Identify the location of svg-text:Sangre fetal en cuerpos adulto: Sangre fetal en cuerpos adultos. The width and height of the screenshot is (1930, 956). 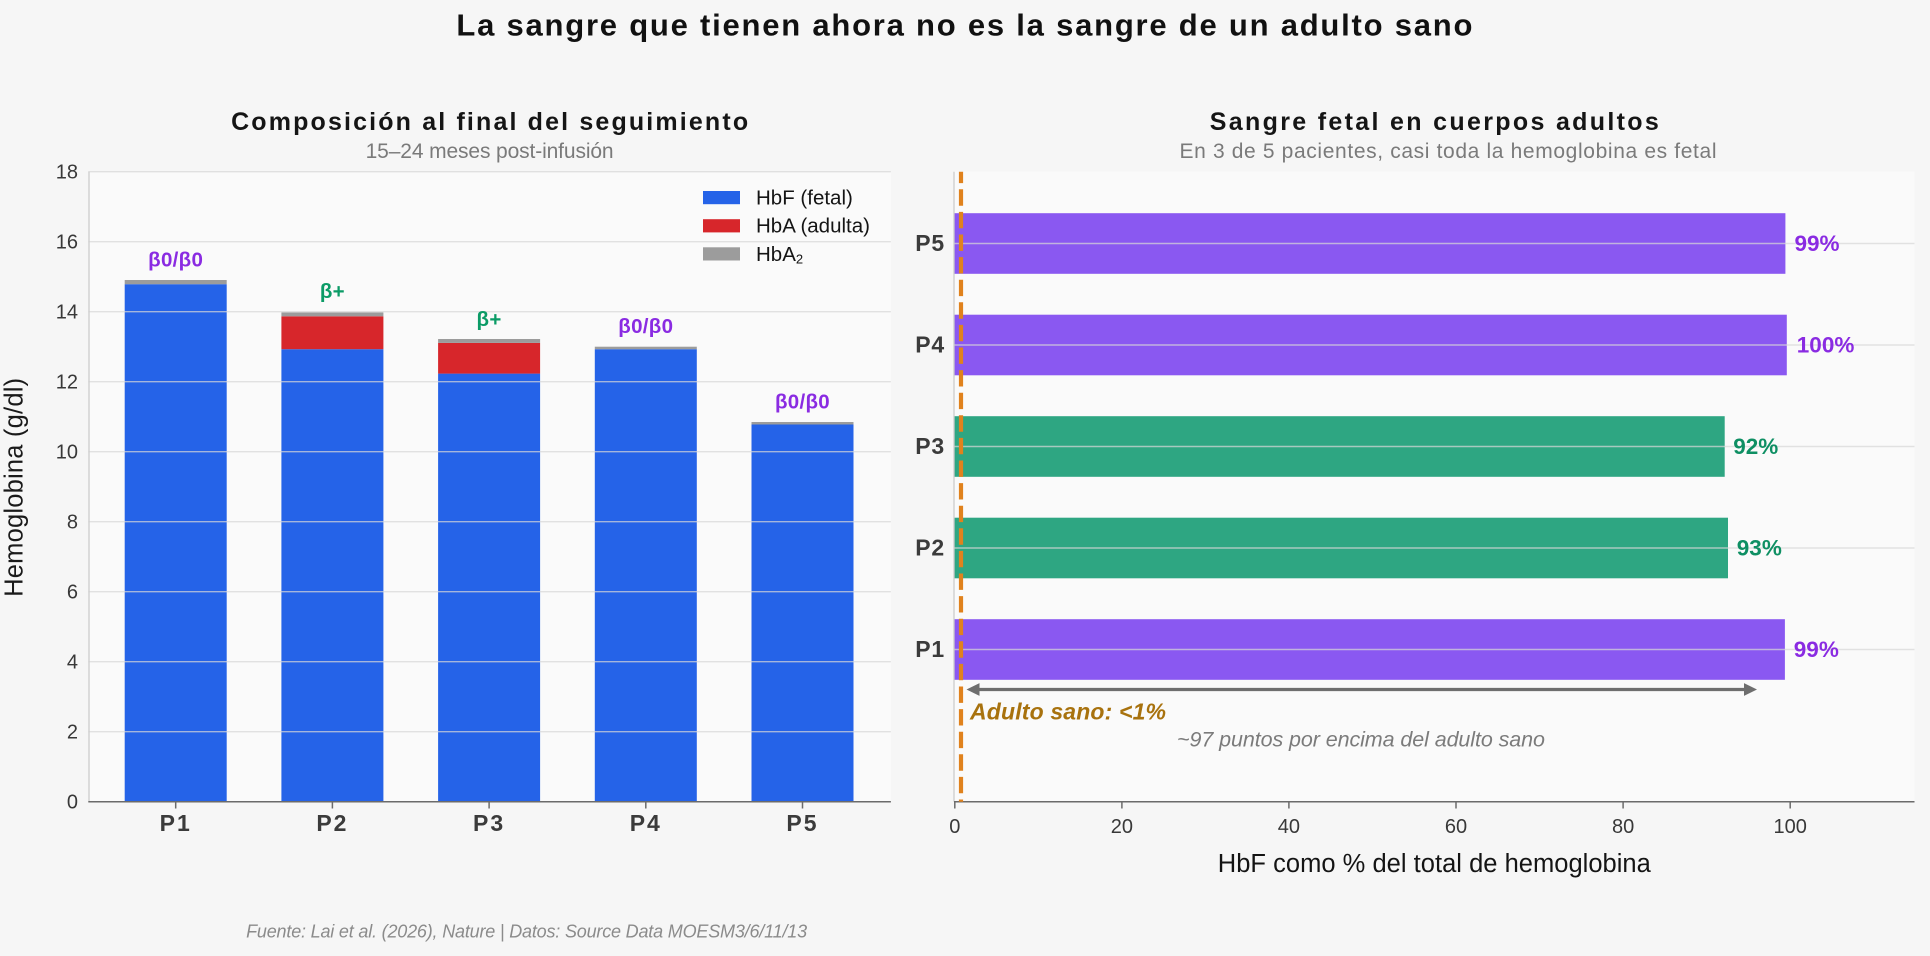
(1434, 122).